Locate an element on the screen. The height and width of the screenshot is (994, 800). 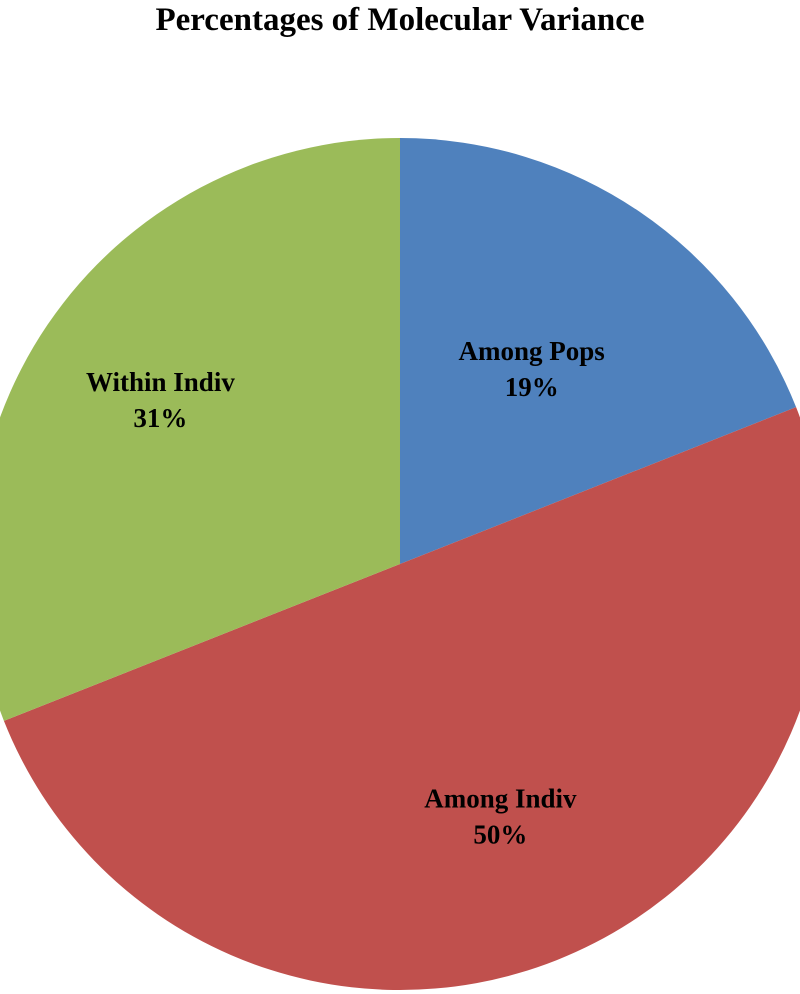
slice-label-name: Among Indiv is located at coordinates (500, 798).